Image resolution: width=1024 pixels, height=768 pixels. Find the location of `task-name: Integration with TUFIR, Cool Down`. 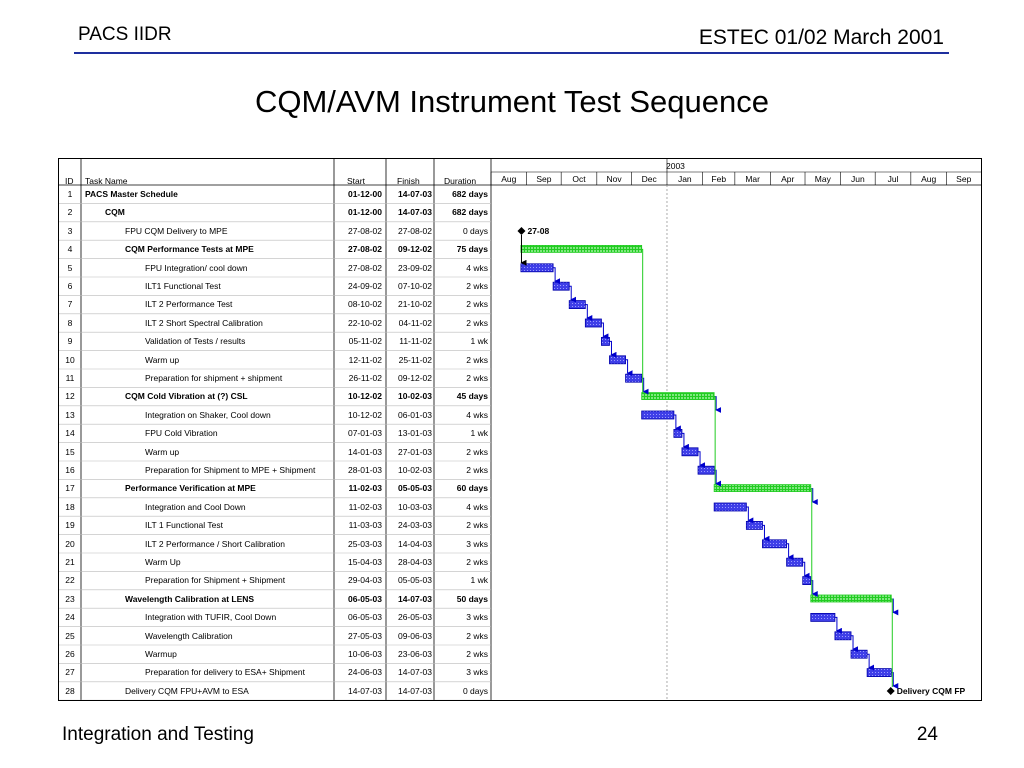

task-name: Integration with TUFIR, Cool Down is located at coordinates (211, 617).